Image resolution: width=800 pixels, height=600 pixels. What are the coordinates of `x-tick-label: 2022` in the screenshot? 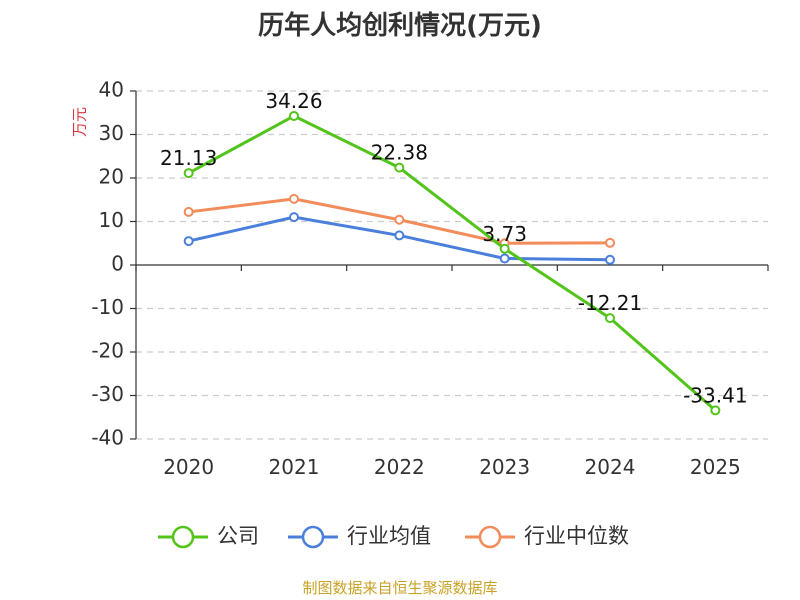 It's located at (399, 467).